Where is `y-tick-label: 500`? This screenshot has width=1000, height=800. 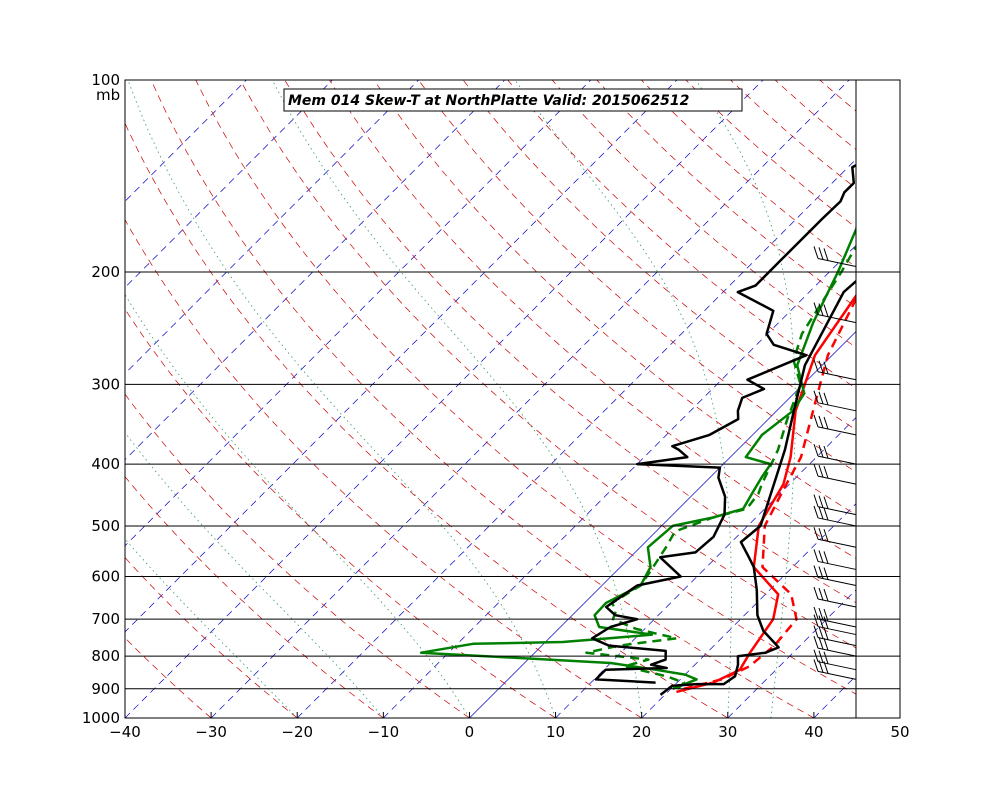
y-tick-label: 500 is located at coordinates (105, 526).